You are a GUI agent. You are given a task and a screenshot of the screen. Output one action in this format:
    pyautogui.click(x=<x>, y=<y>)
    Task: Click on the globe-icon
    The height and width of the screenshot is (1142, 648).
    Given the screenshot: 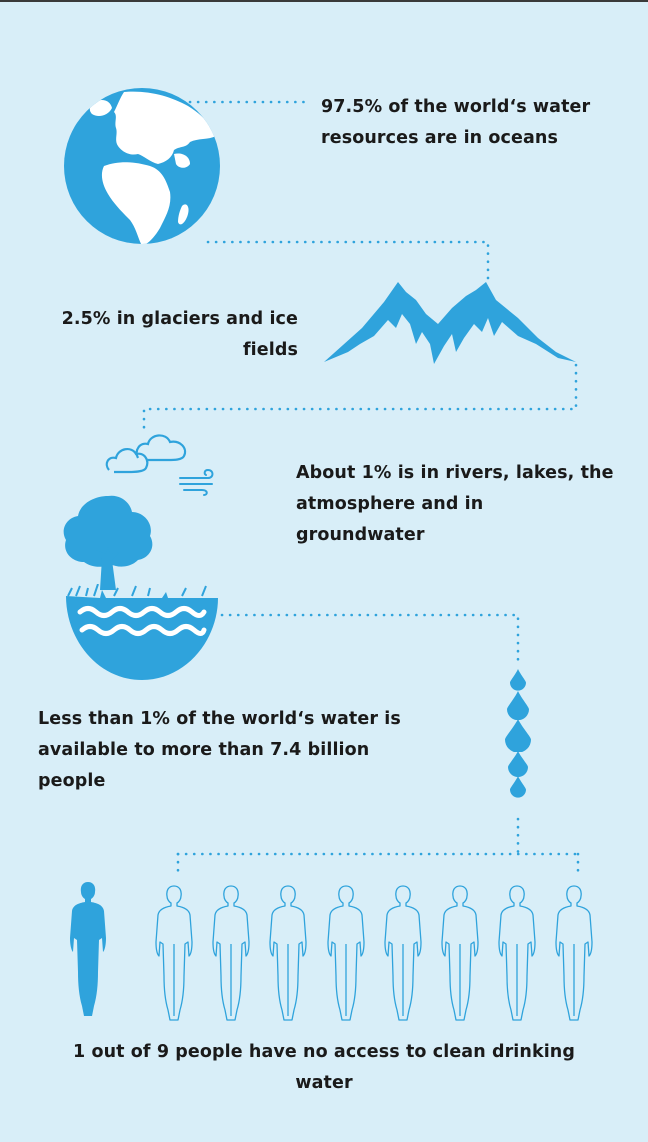 What is the action you would take?
    pyautogui.click(x=142, y=166)
    